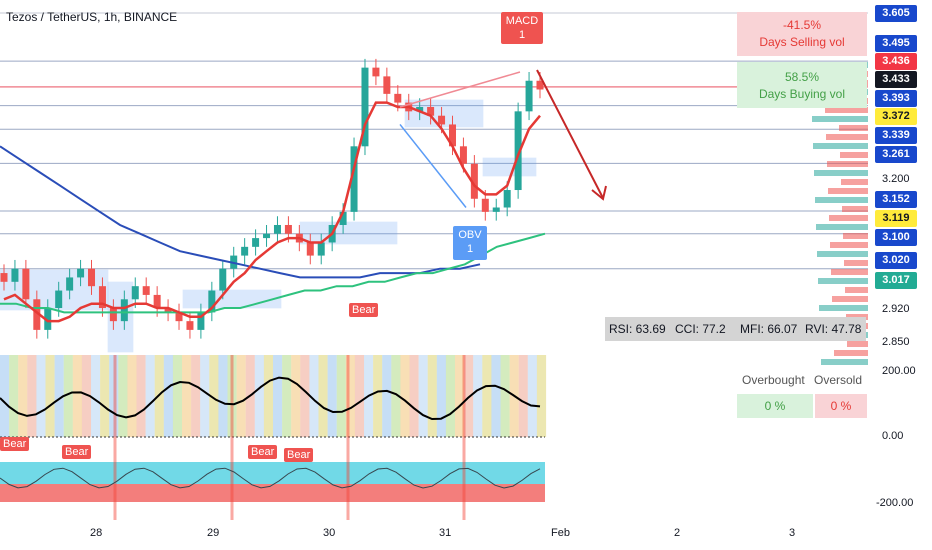  I want to click on x-tick-label: Feb, so click(560, 533).